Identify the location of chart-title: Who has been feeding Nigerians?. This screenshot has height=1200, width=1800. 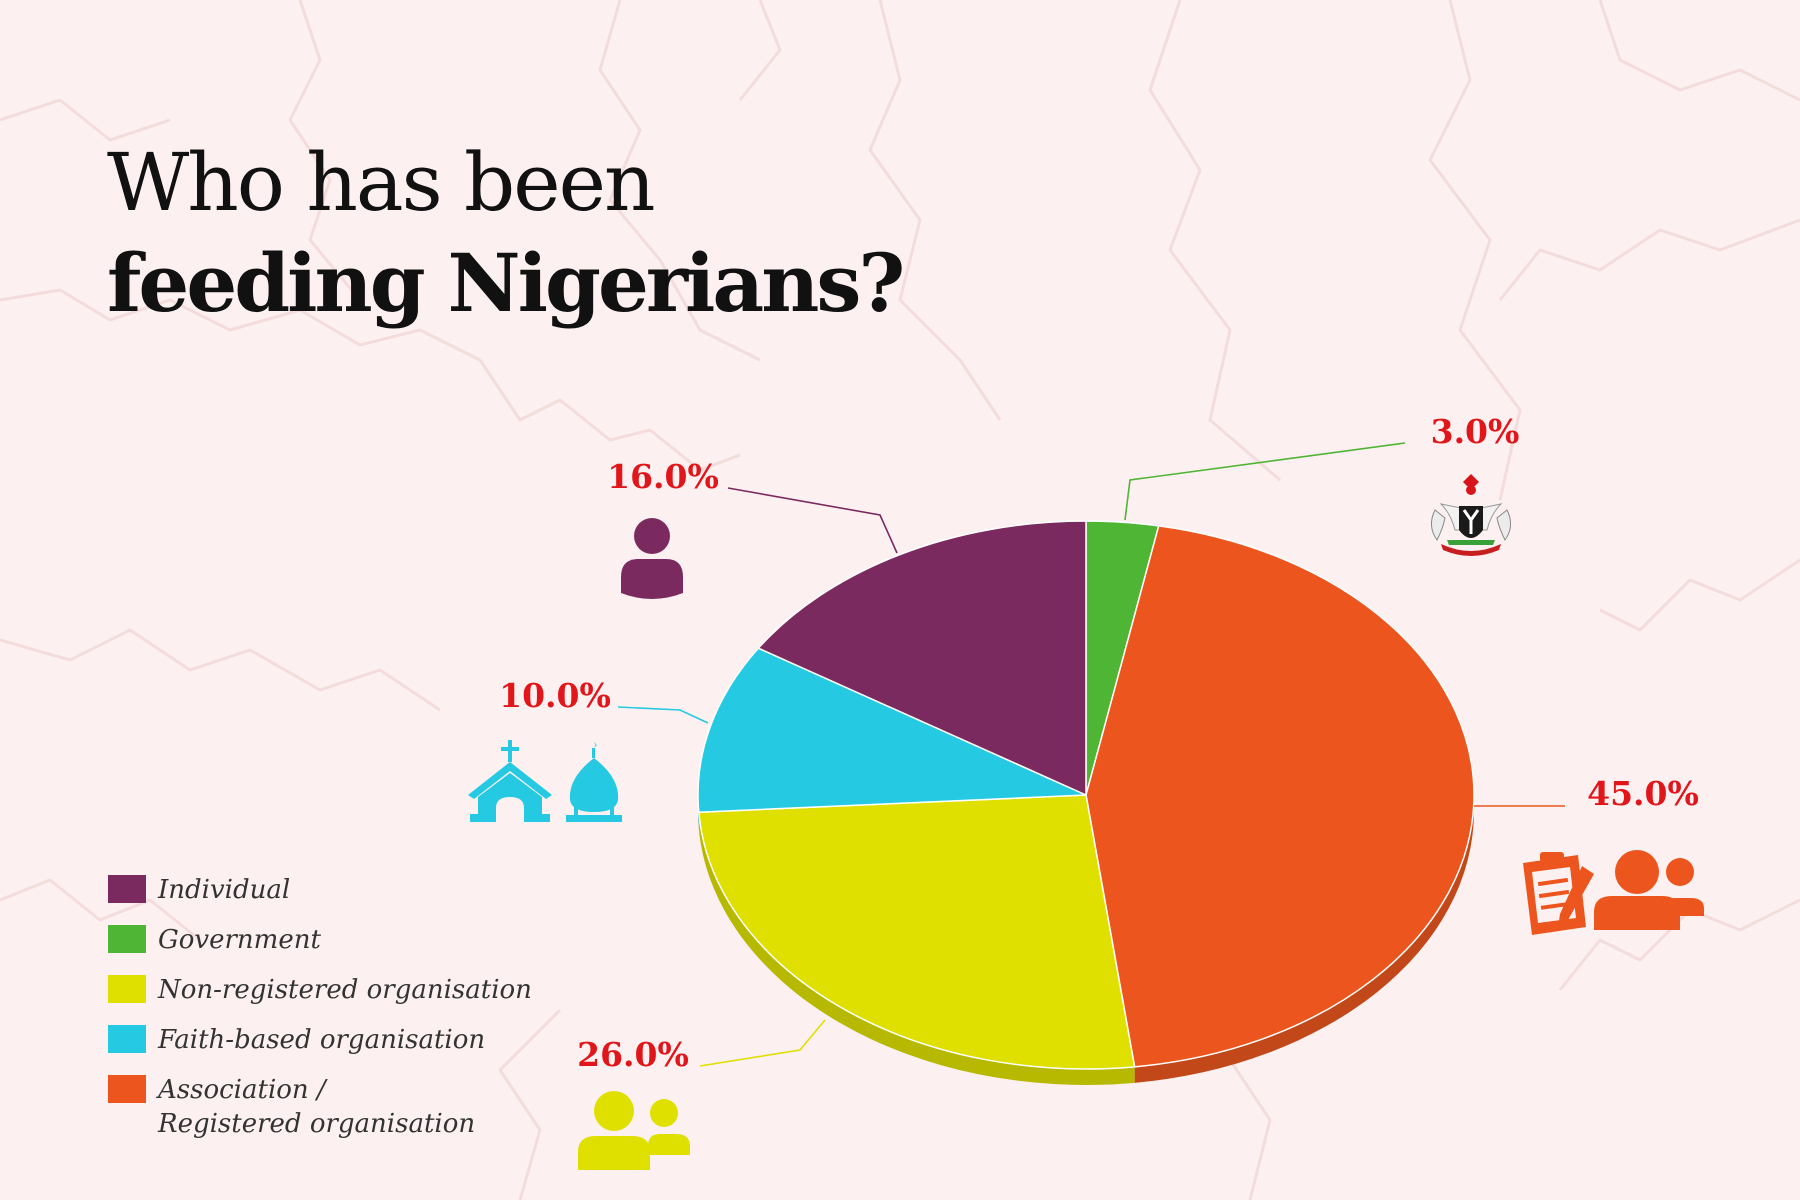
(506, 233).